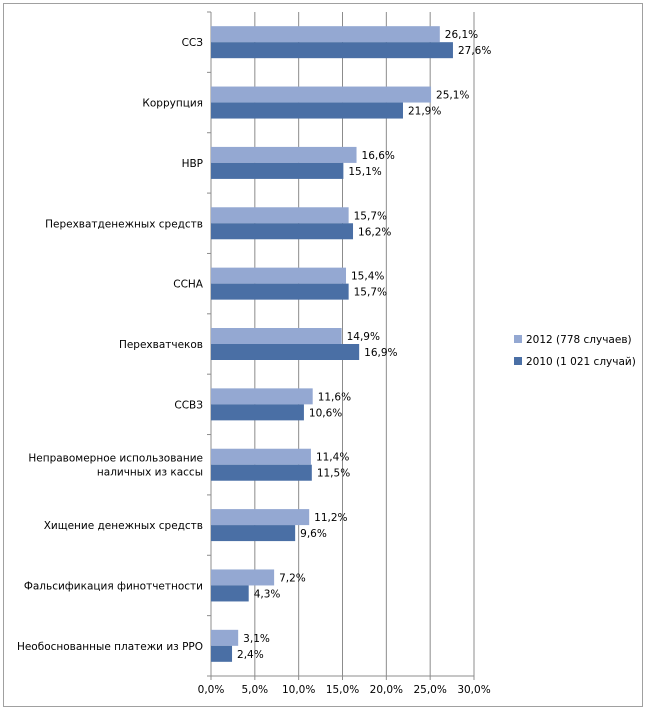 The height and width of the screenshot is (713, 648). Describe the element at coordinates (172, 104) in the screenshot. I see `category-label: Коррупция` at that location.